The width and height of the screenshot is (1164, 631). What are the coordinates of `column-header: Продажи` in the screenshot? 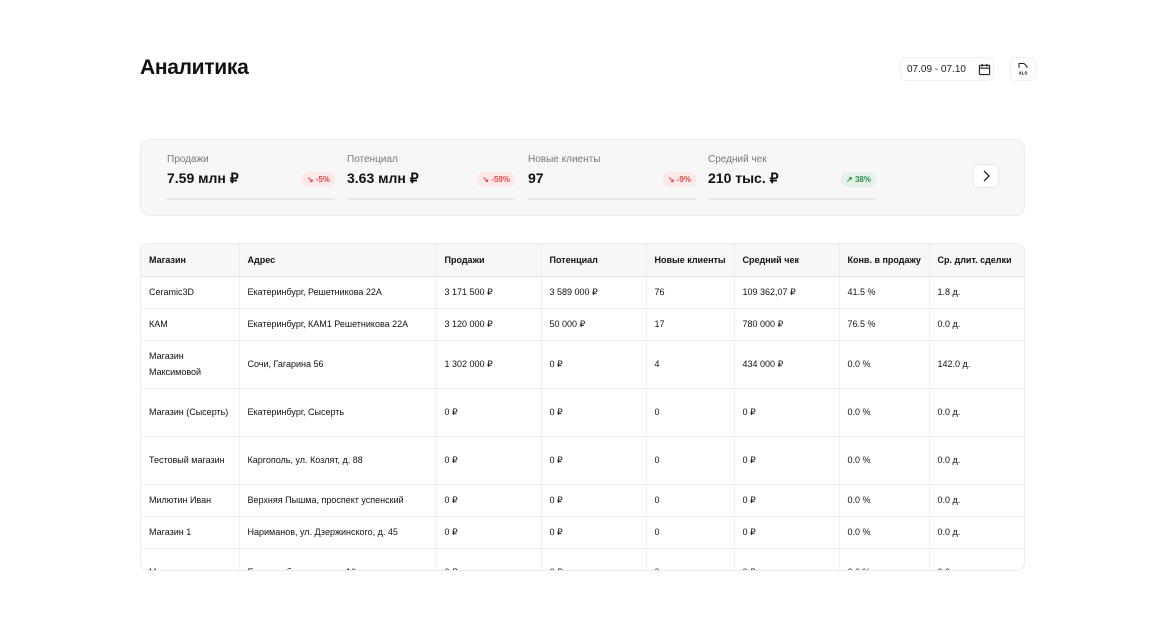 It's located at (489, 260).